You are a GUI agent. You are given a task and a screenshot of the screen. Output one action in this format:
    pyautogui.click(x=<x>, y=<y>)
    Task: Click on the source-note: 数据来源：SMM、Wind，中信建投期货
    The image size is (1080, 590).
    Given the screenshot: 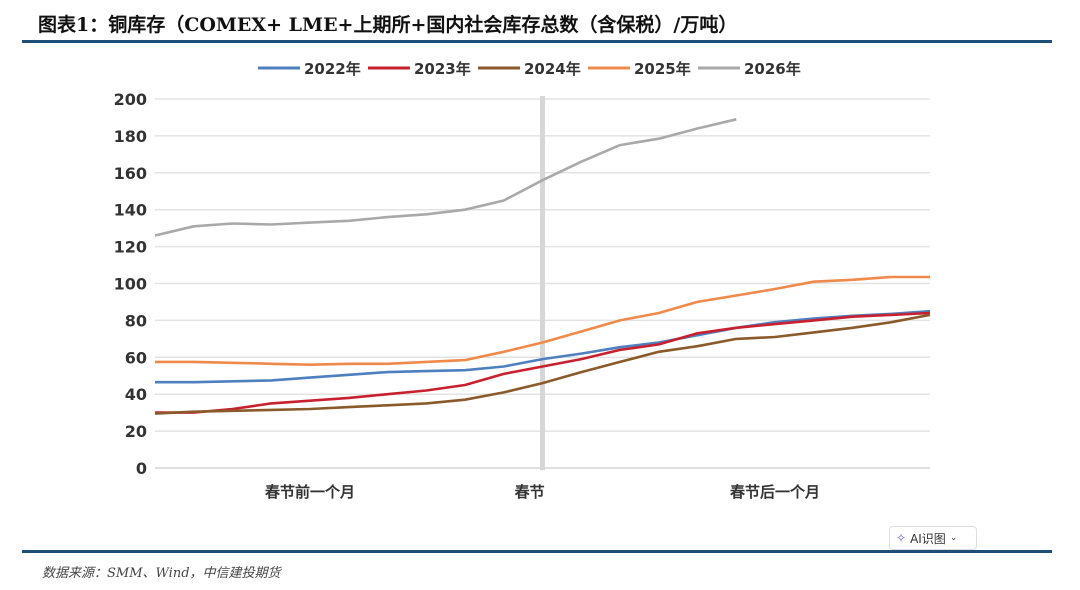 What is the action you would take?
    pyautogui.click(x=161, y=573)
    